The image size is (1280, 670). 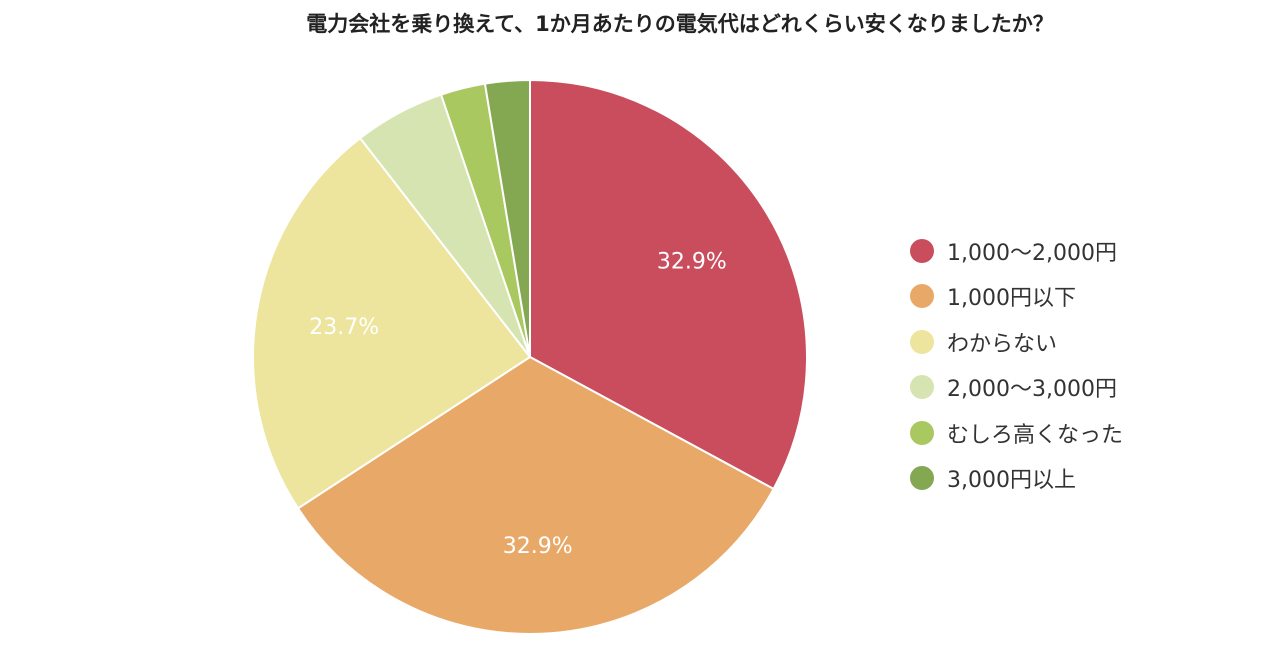 What do you see at coordinates (1002, 344) in the screenshot?
I see `legend-label: わからない` at bounding box center [1002, 344].